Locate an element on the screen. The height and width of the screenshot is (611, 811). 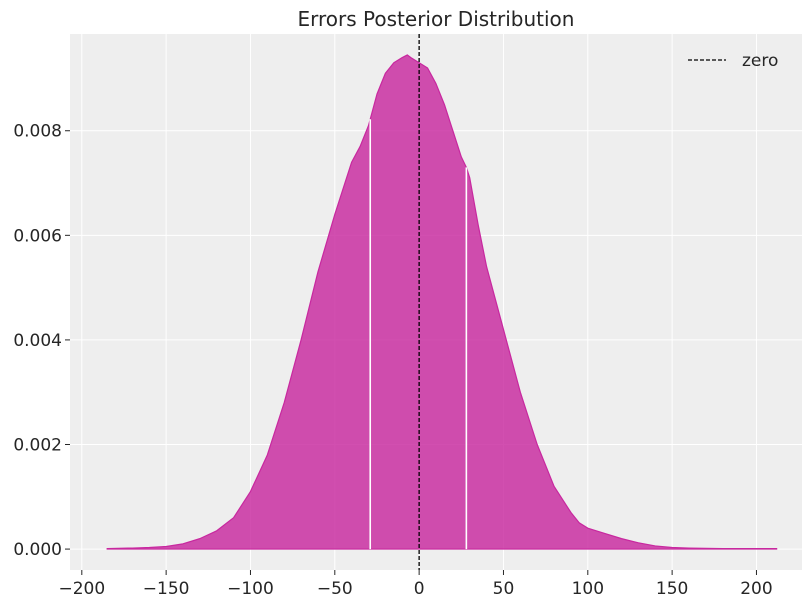
legend: zero is located at coordinates (733, 61).